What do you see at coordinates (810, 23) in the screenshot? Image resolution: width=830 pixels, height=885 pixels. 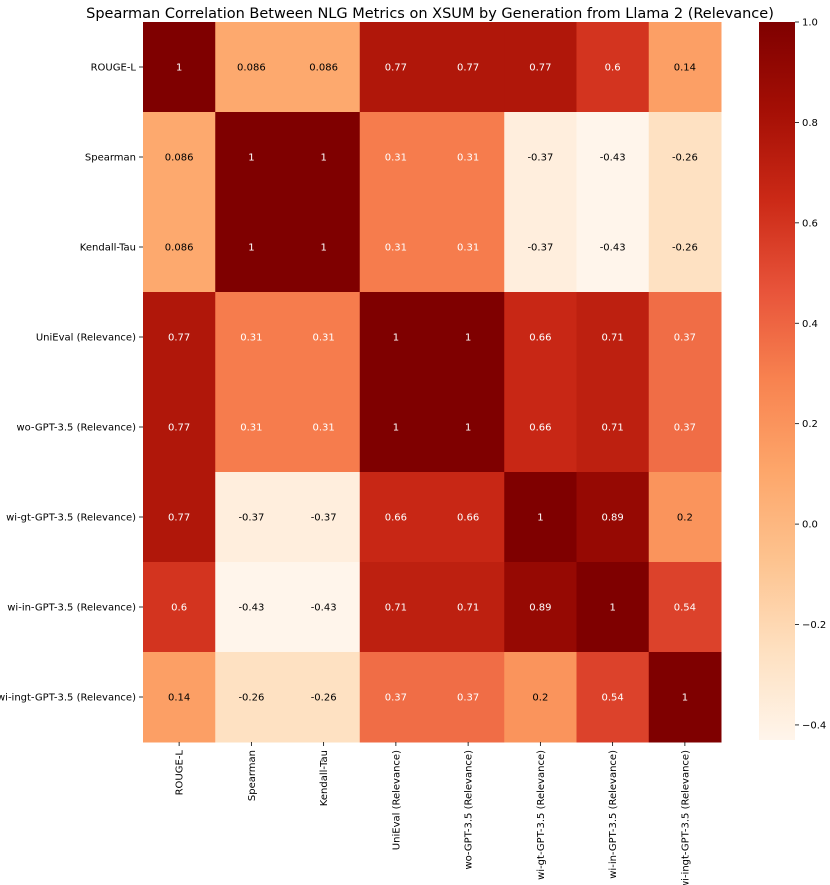 I see `colorbar-tick-label: 1.0` at bounding box center [810, 23].